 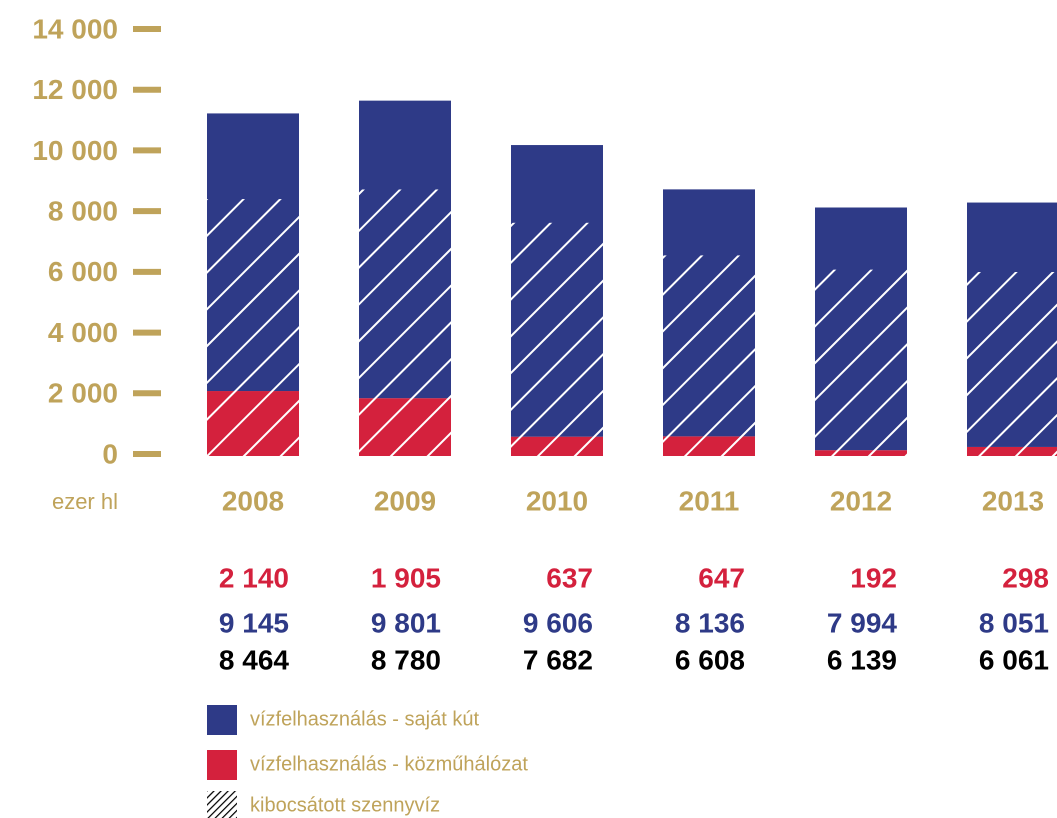 What do you see at coordinates (569, 577) in the screenshot?
I see `value-label: 637` at bounding box center [569, 577].